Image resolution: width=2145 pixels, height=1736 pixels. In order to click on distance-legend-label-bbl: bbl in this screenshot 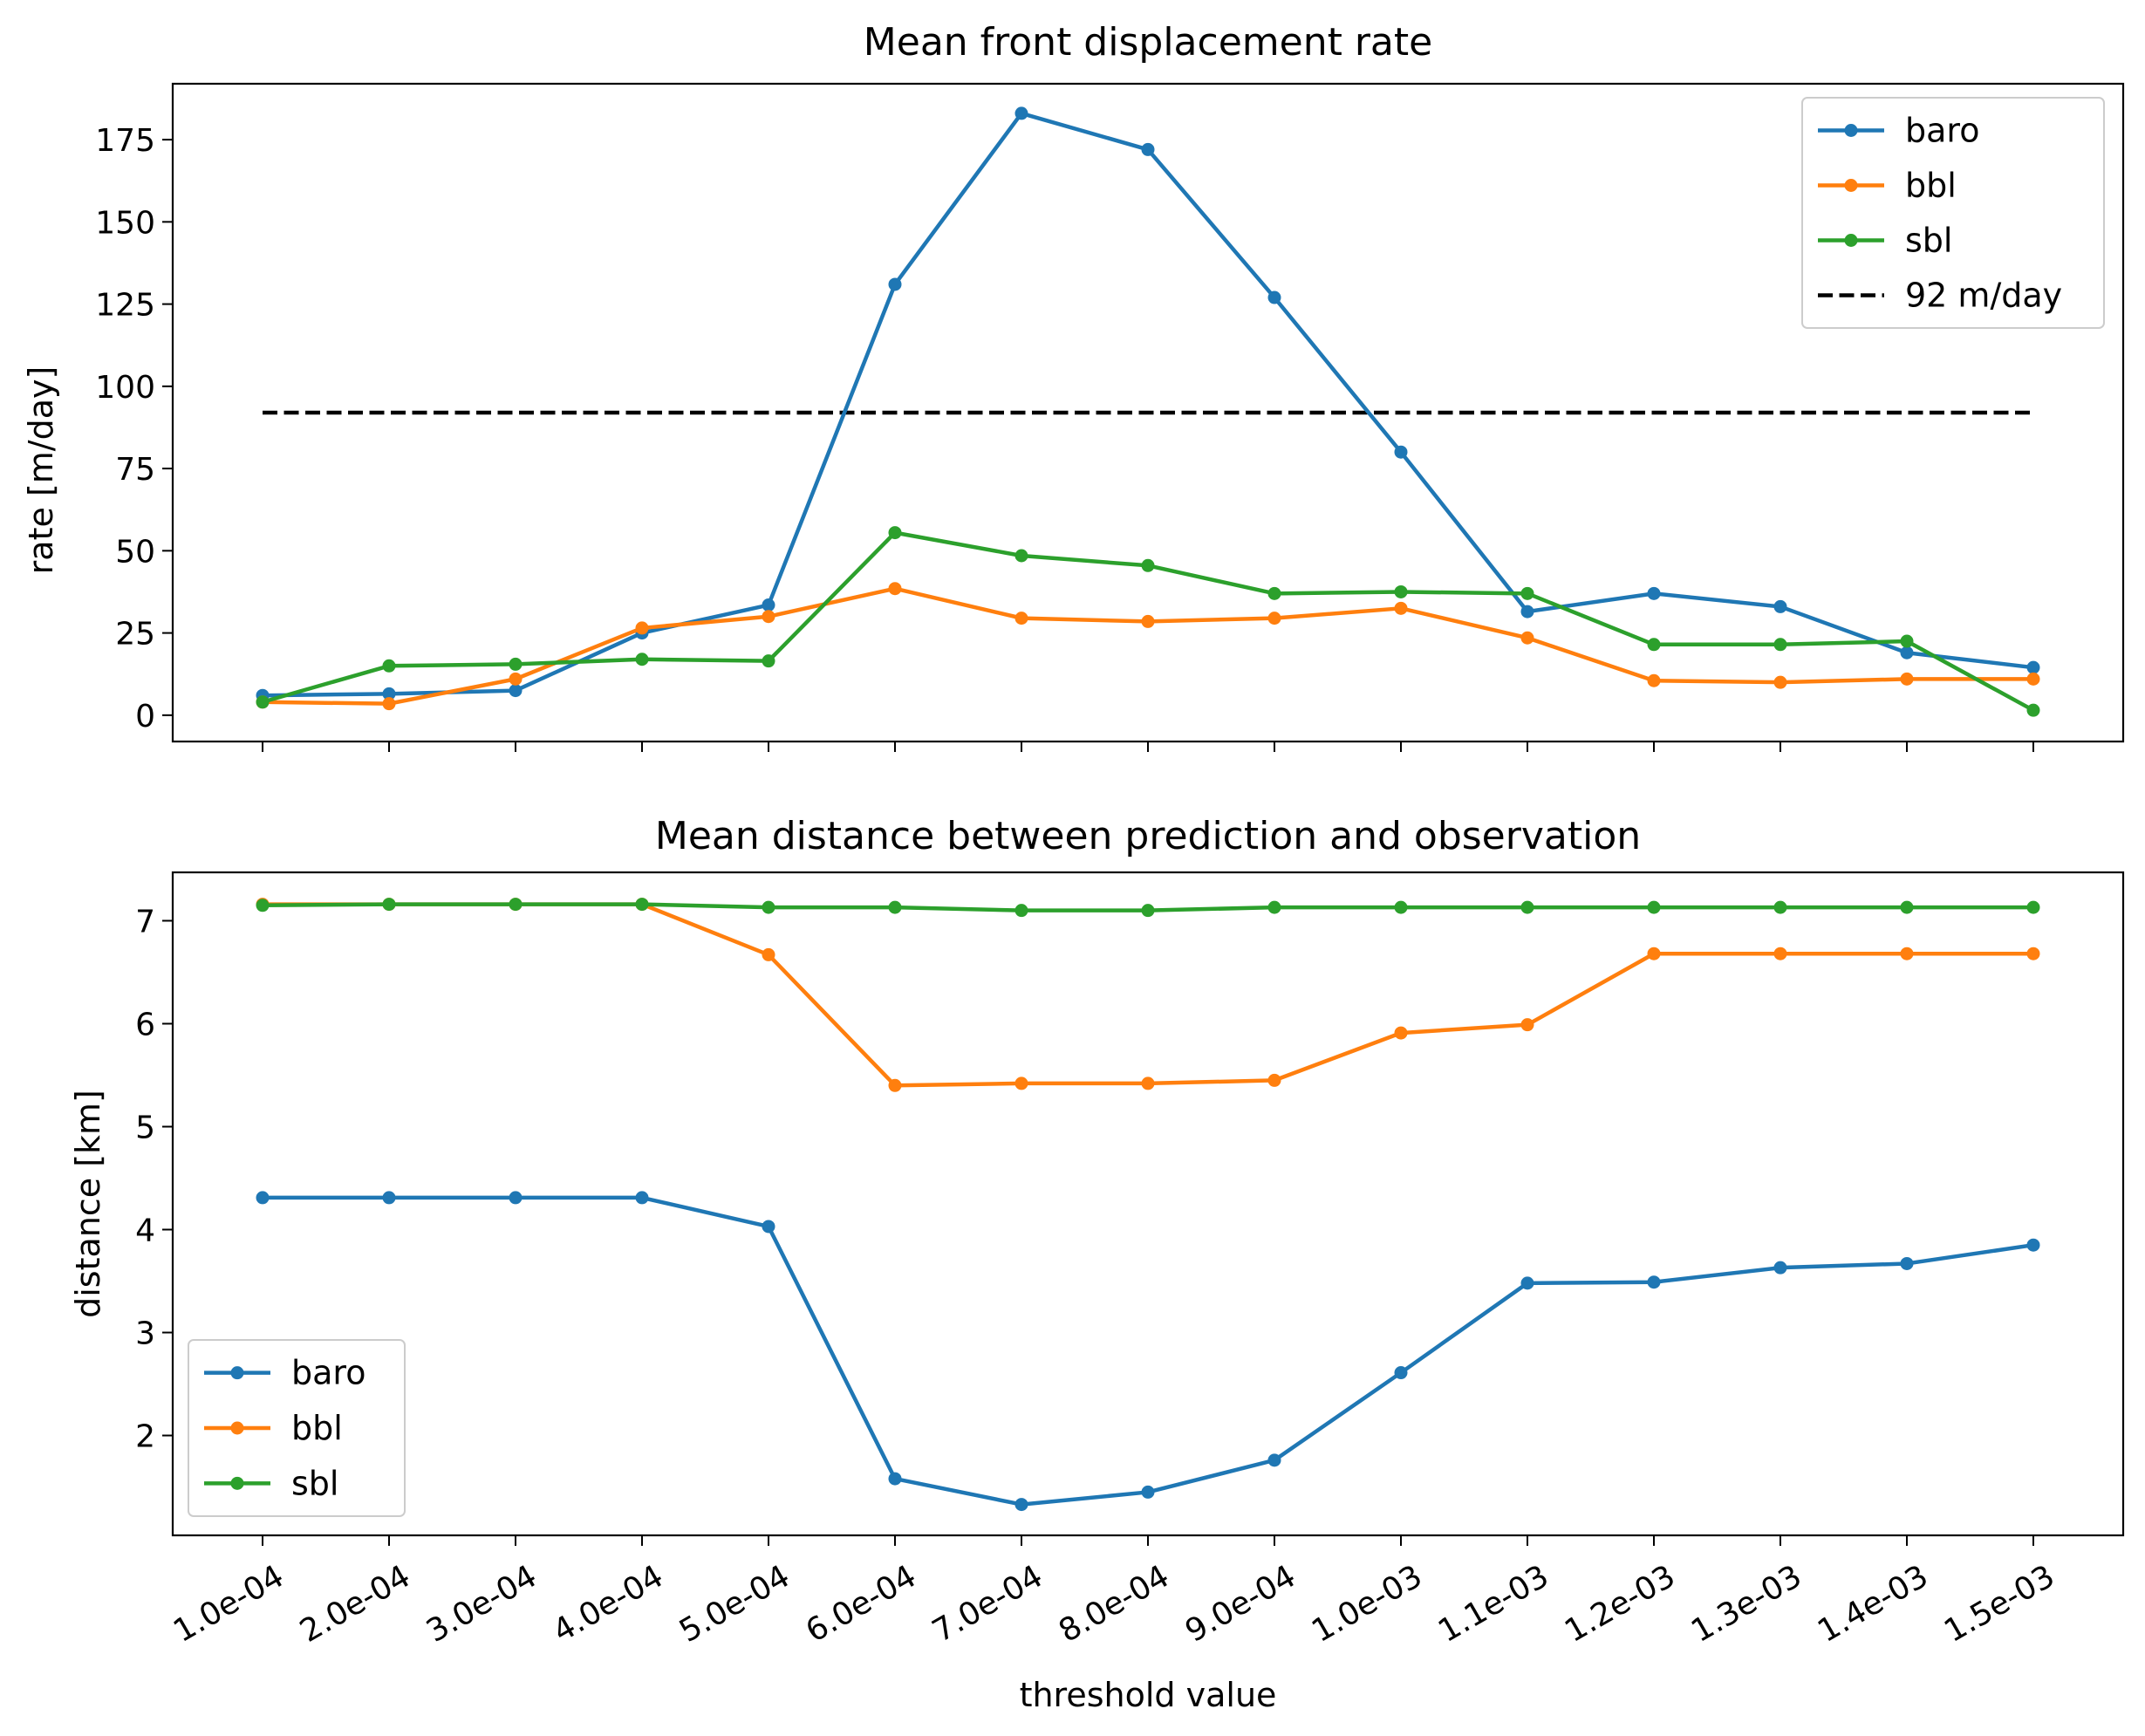, I will do `click(317, 1428)`.